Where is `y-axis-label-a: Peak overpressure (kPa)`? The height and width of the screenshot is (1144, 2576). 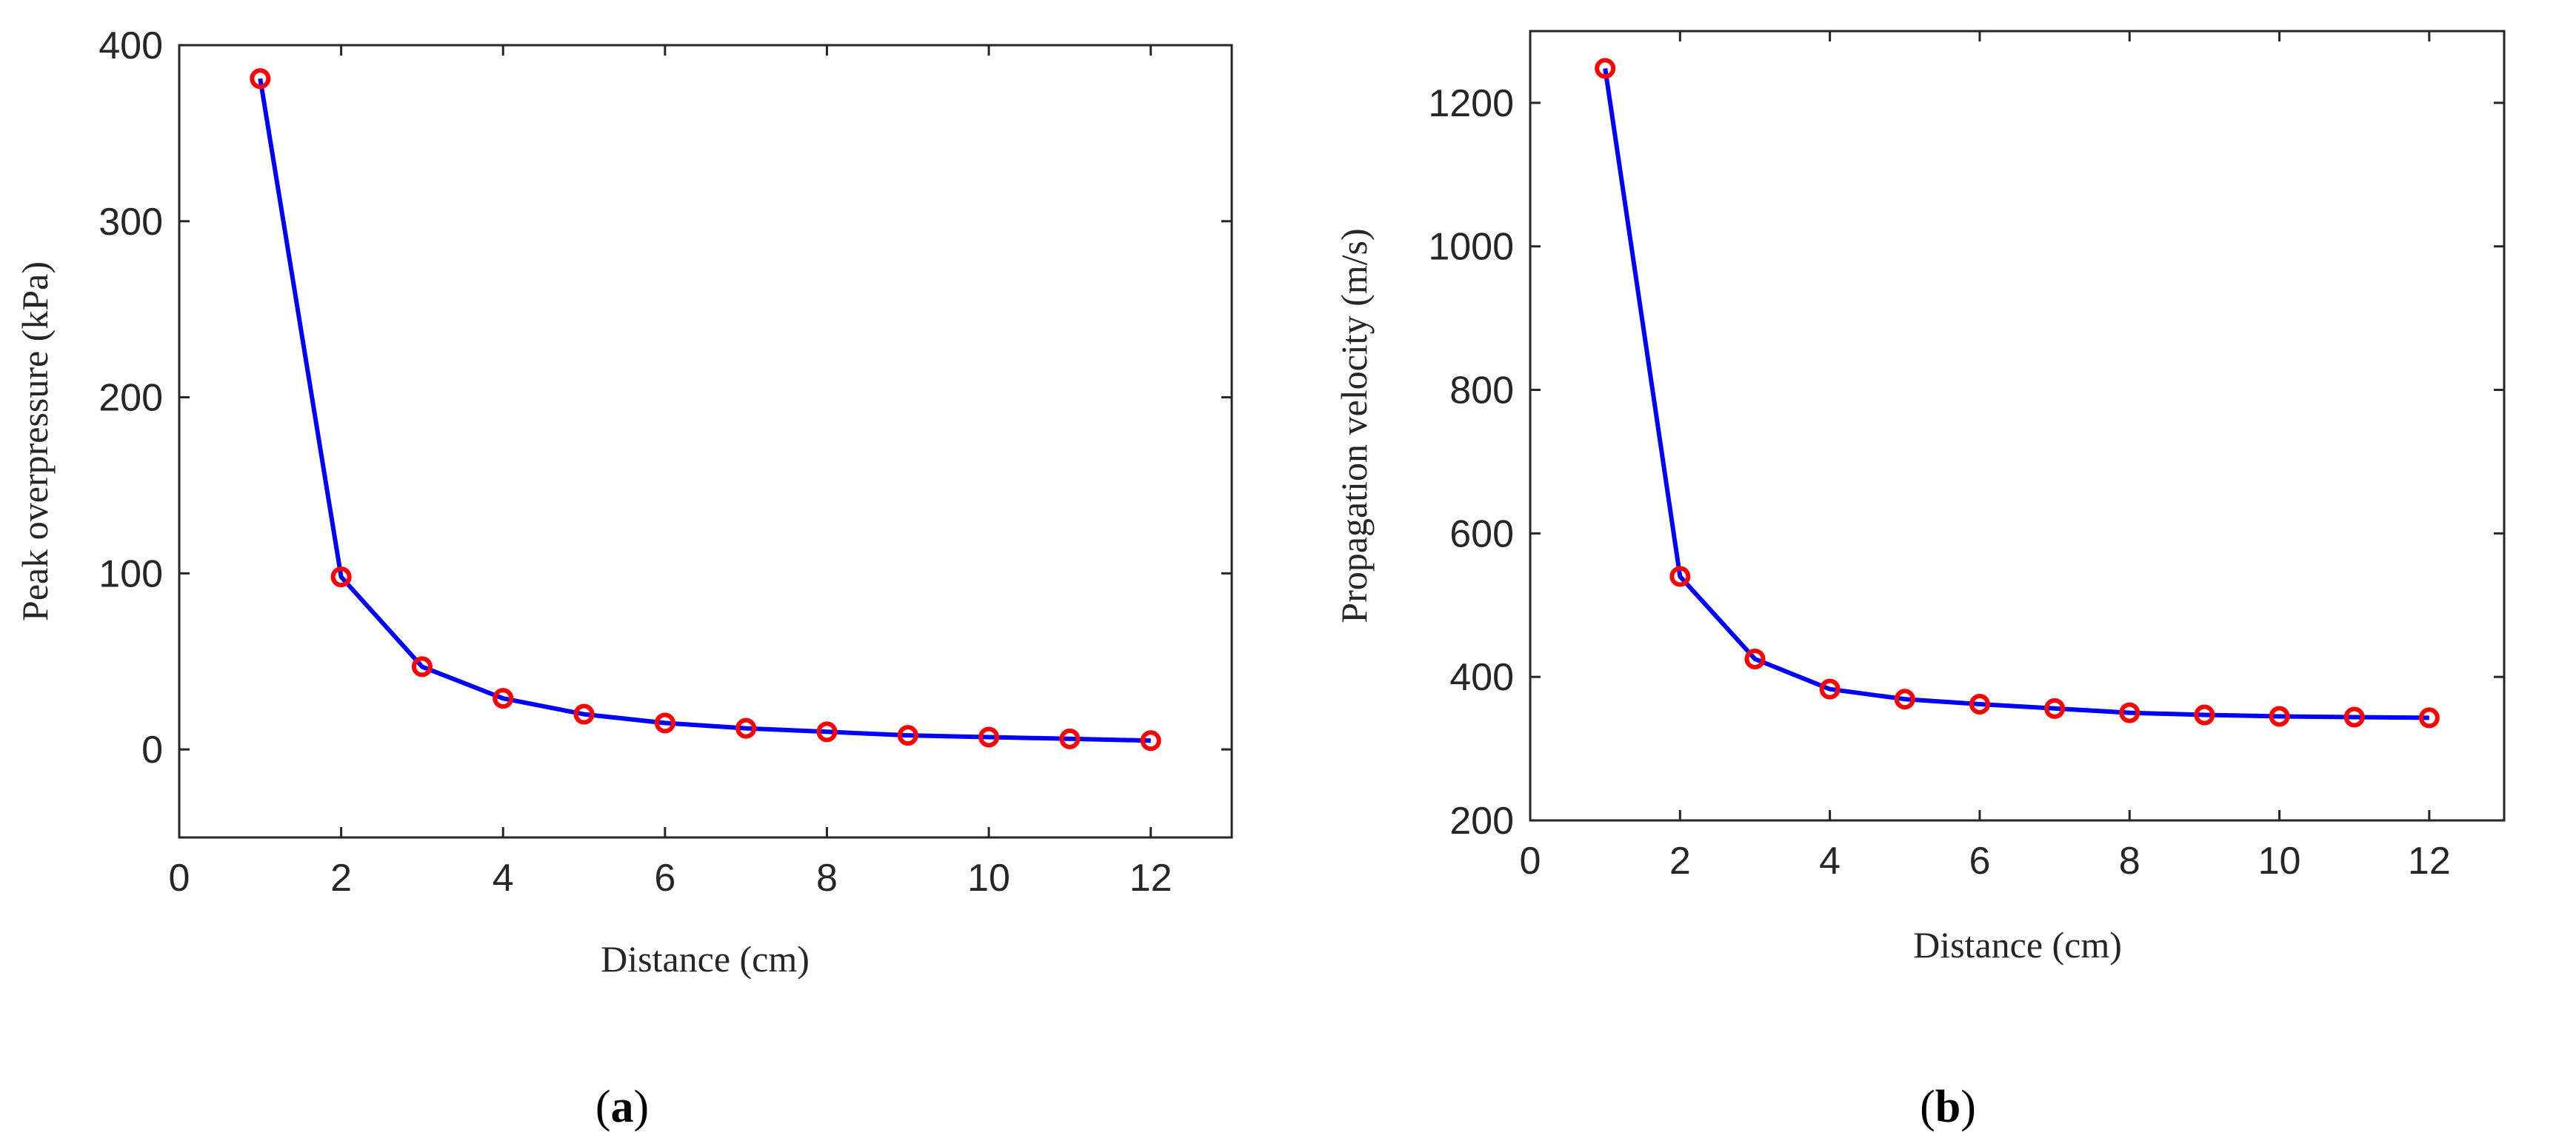 y-axis-label-a: Peak overpressure (kPa) is located at coordinates (35, 441).